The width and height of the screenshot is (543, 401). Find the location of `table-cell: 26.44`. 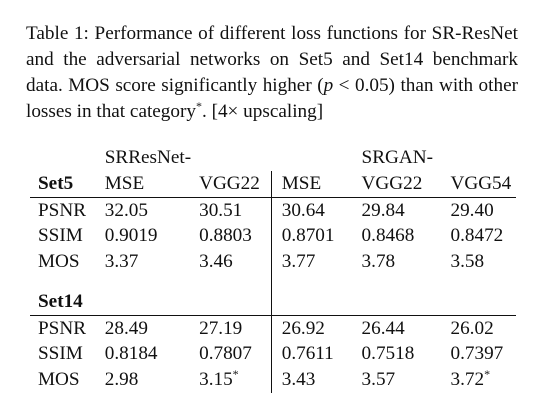

table-cell: 26.44 is located at coordinates (398, 327).